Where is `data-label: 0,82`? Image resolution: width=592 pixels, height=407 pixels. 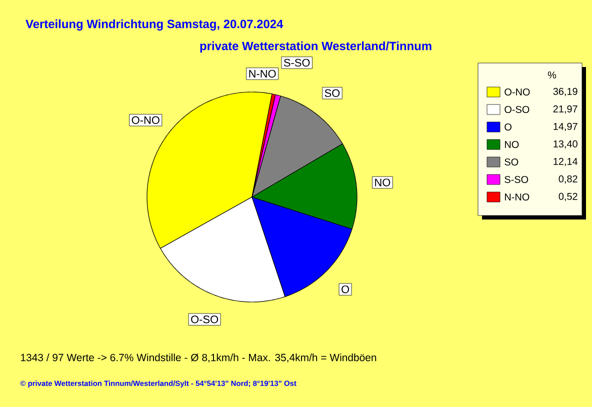 data-label: 0,82 is located at coordinates (568, 179).